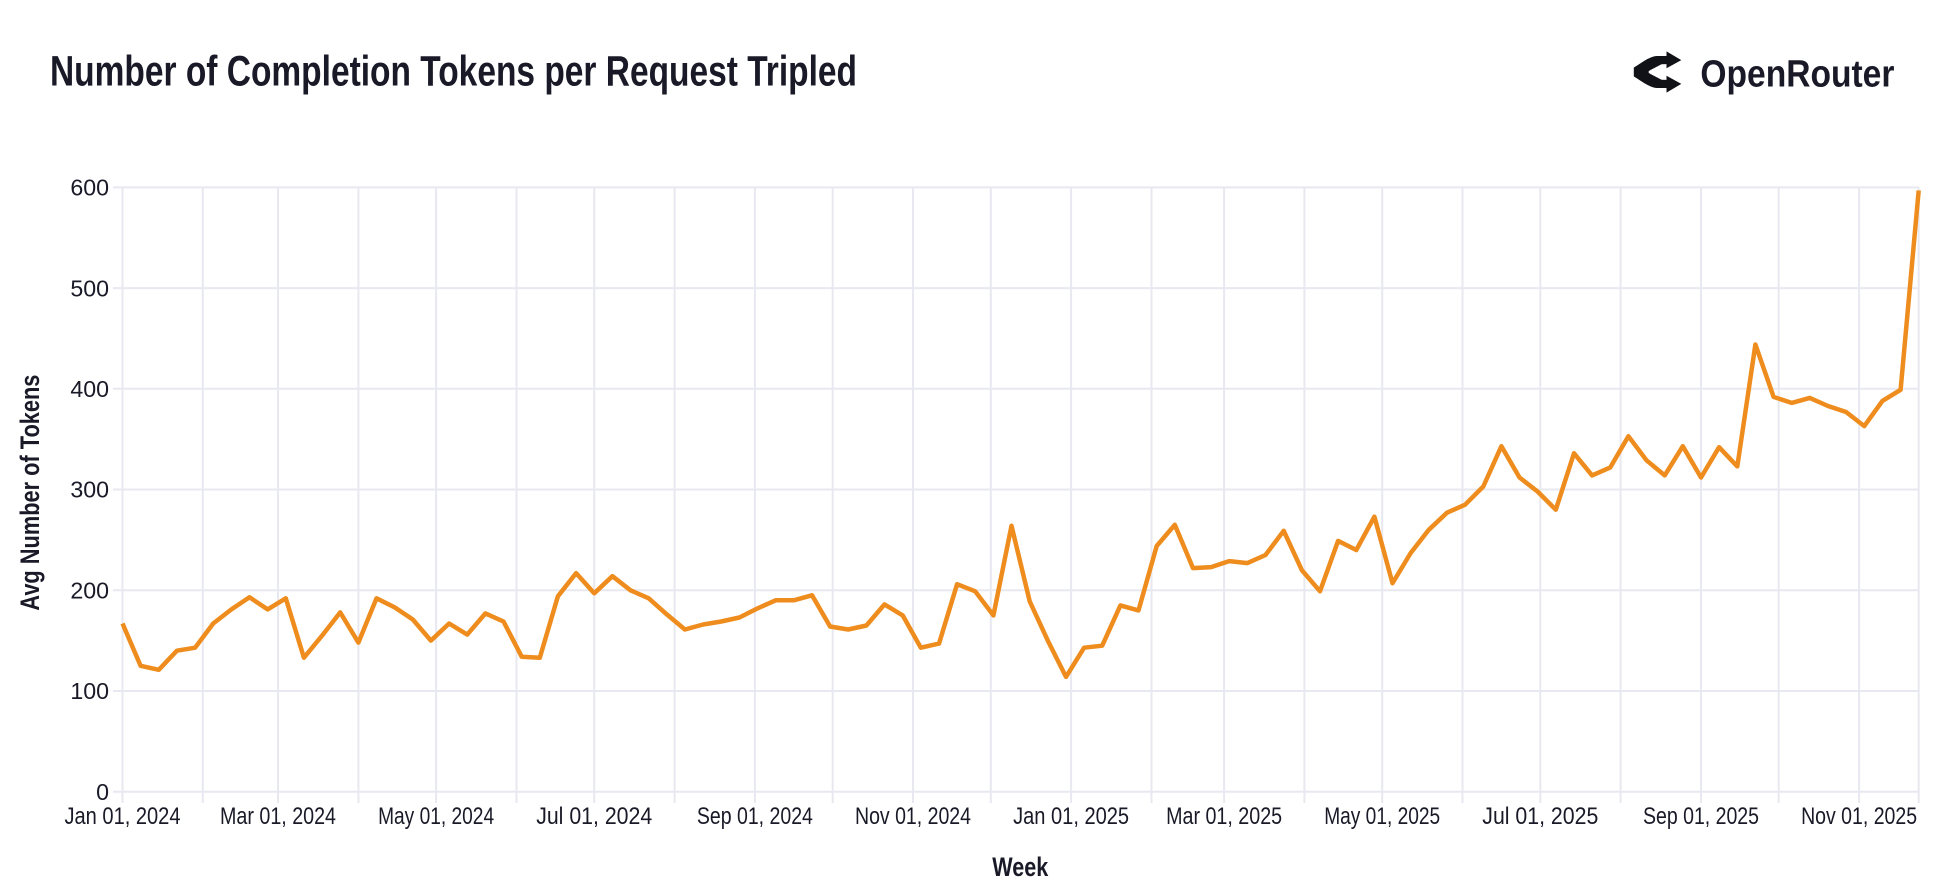  I want to click on svg-text: 200, so click(89, 591).